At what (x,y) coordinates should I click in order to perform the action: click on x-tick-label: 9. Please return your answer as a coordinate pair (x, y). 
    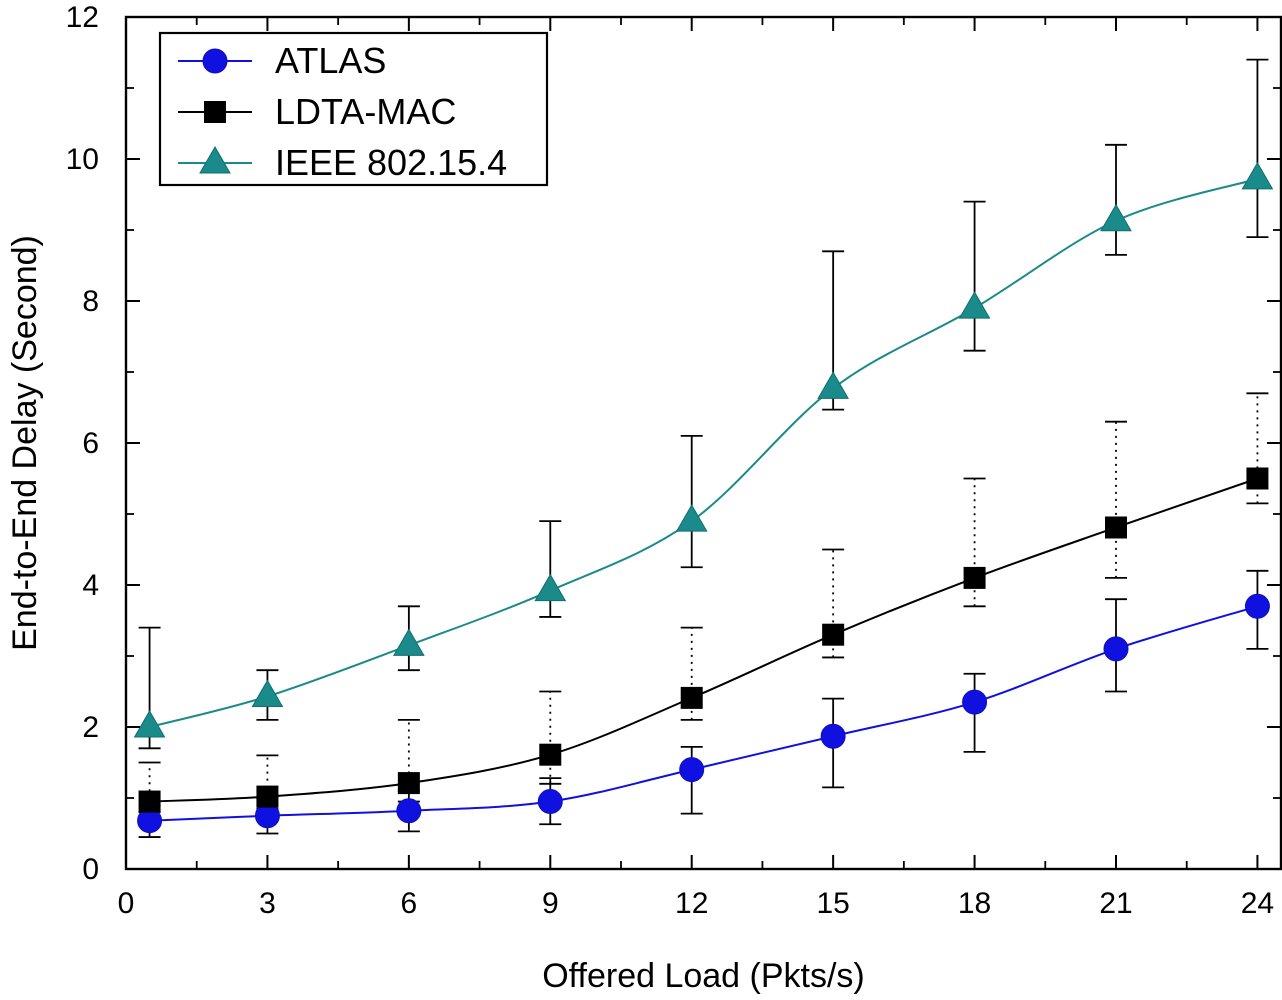
    Looking at the image, I should click on (550, 903).